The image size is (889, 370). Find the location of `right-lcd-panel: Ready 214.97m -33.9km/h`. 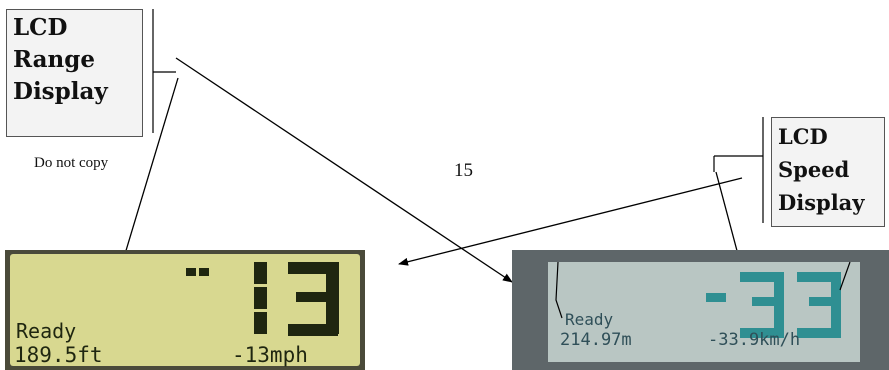

right-lcd-panel: Ready 214.97m -33.9km/h is located at coordinates (700, 310).